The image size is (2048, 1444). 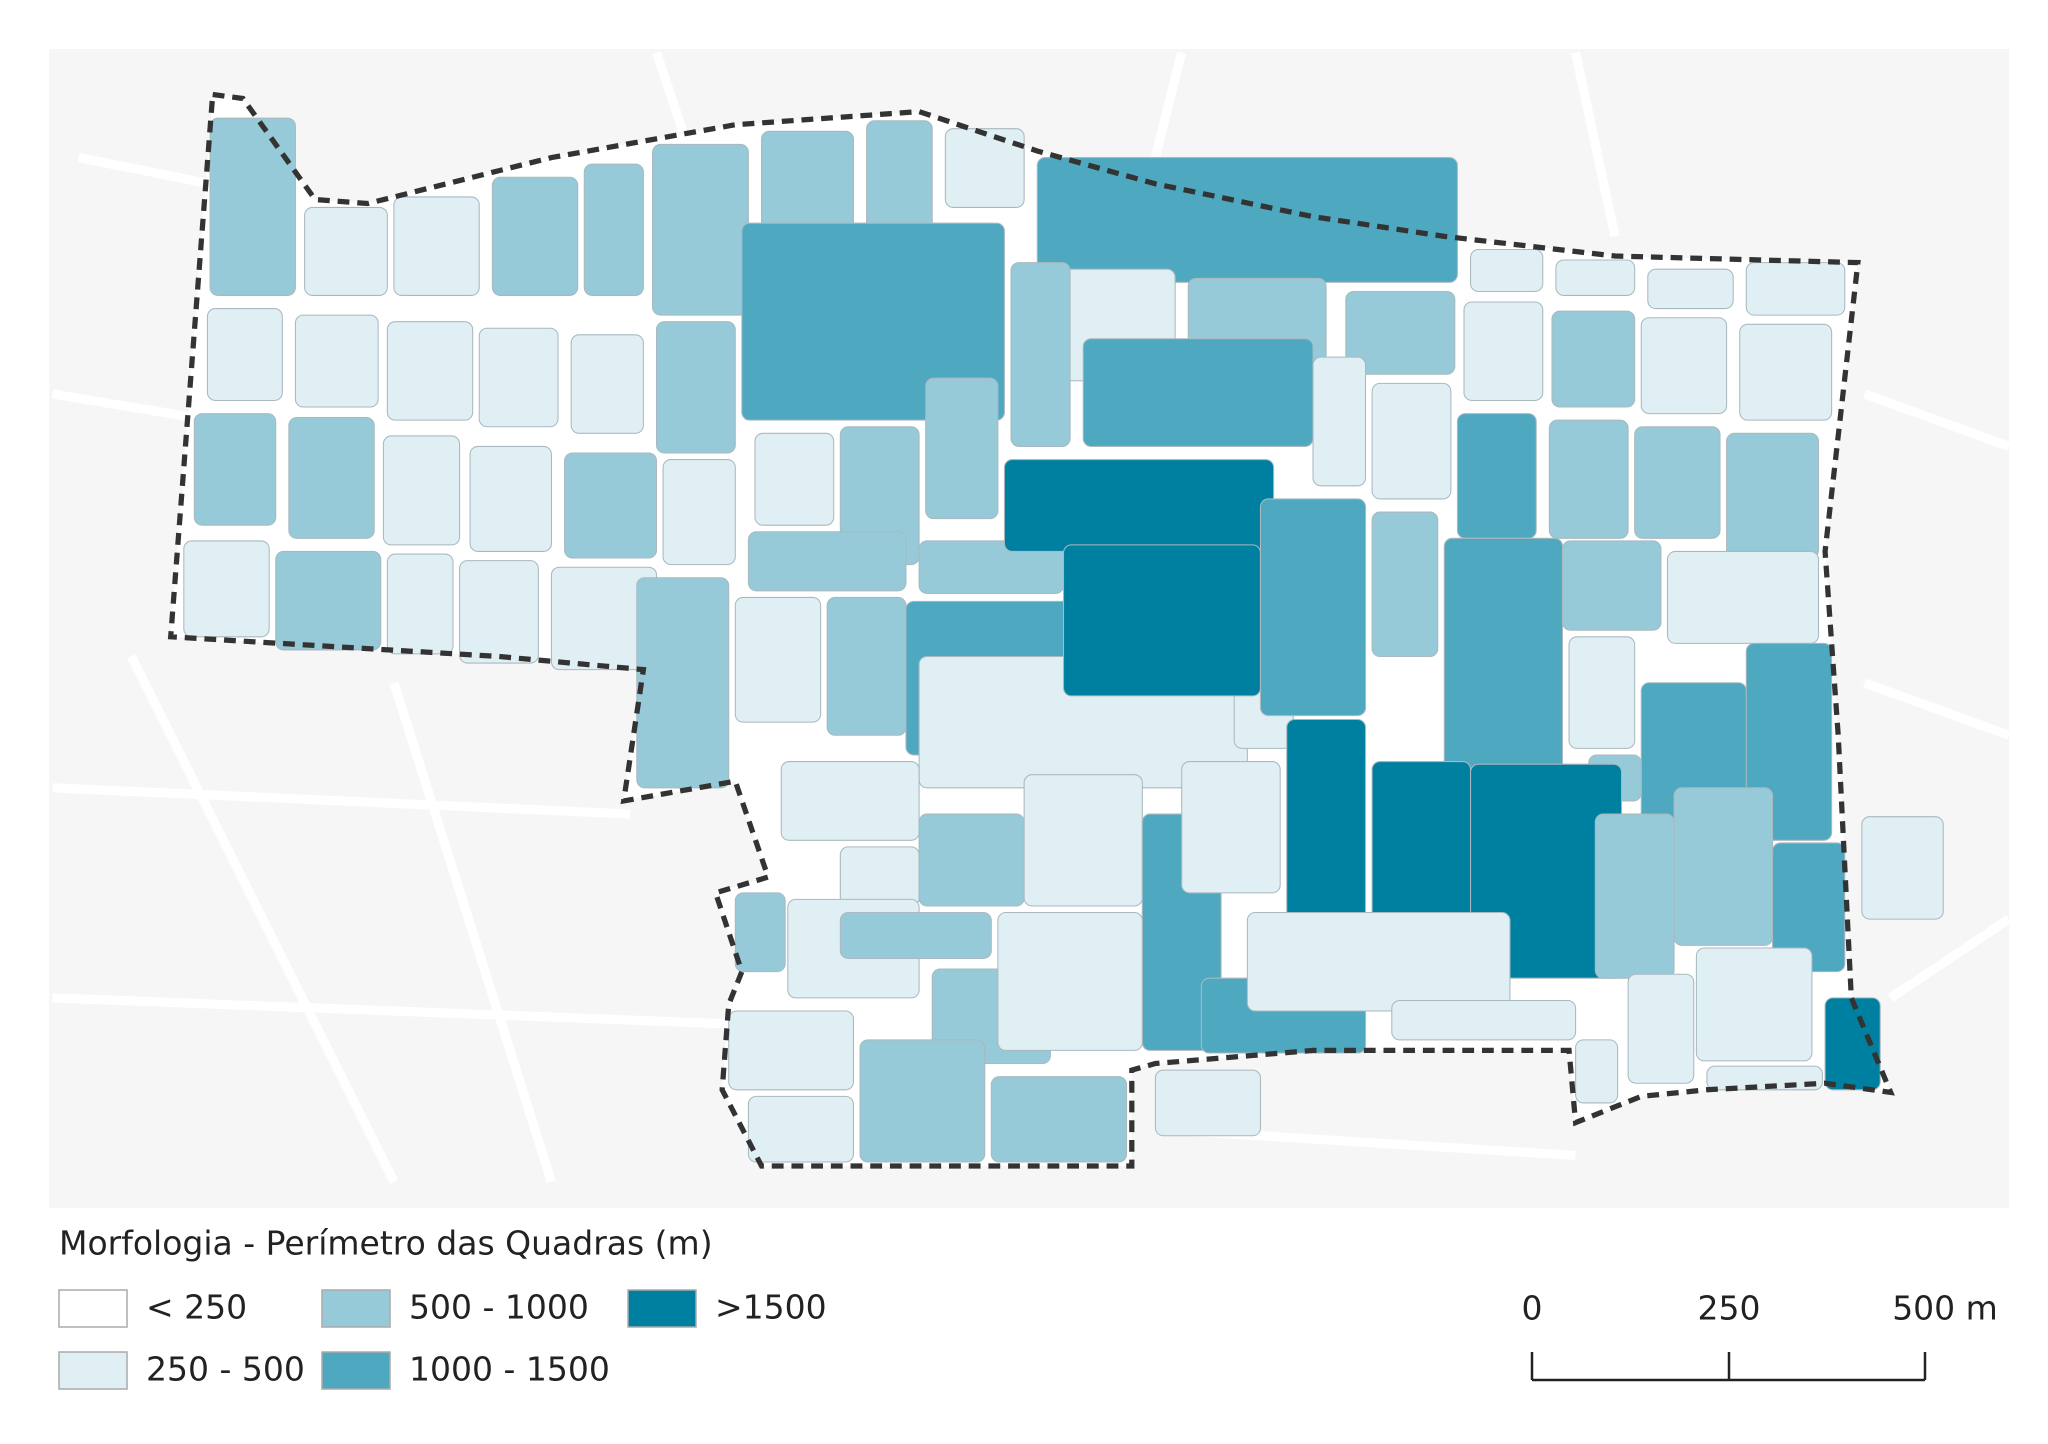 What do you see at coordinates (386, 1243) in the screenshot?
I see `legend-title: Morfologia - Perímetro das Quadras (m)` at bounding box center [386, 1243].